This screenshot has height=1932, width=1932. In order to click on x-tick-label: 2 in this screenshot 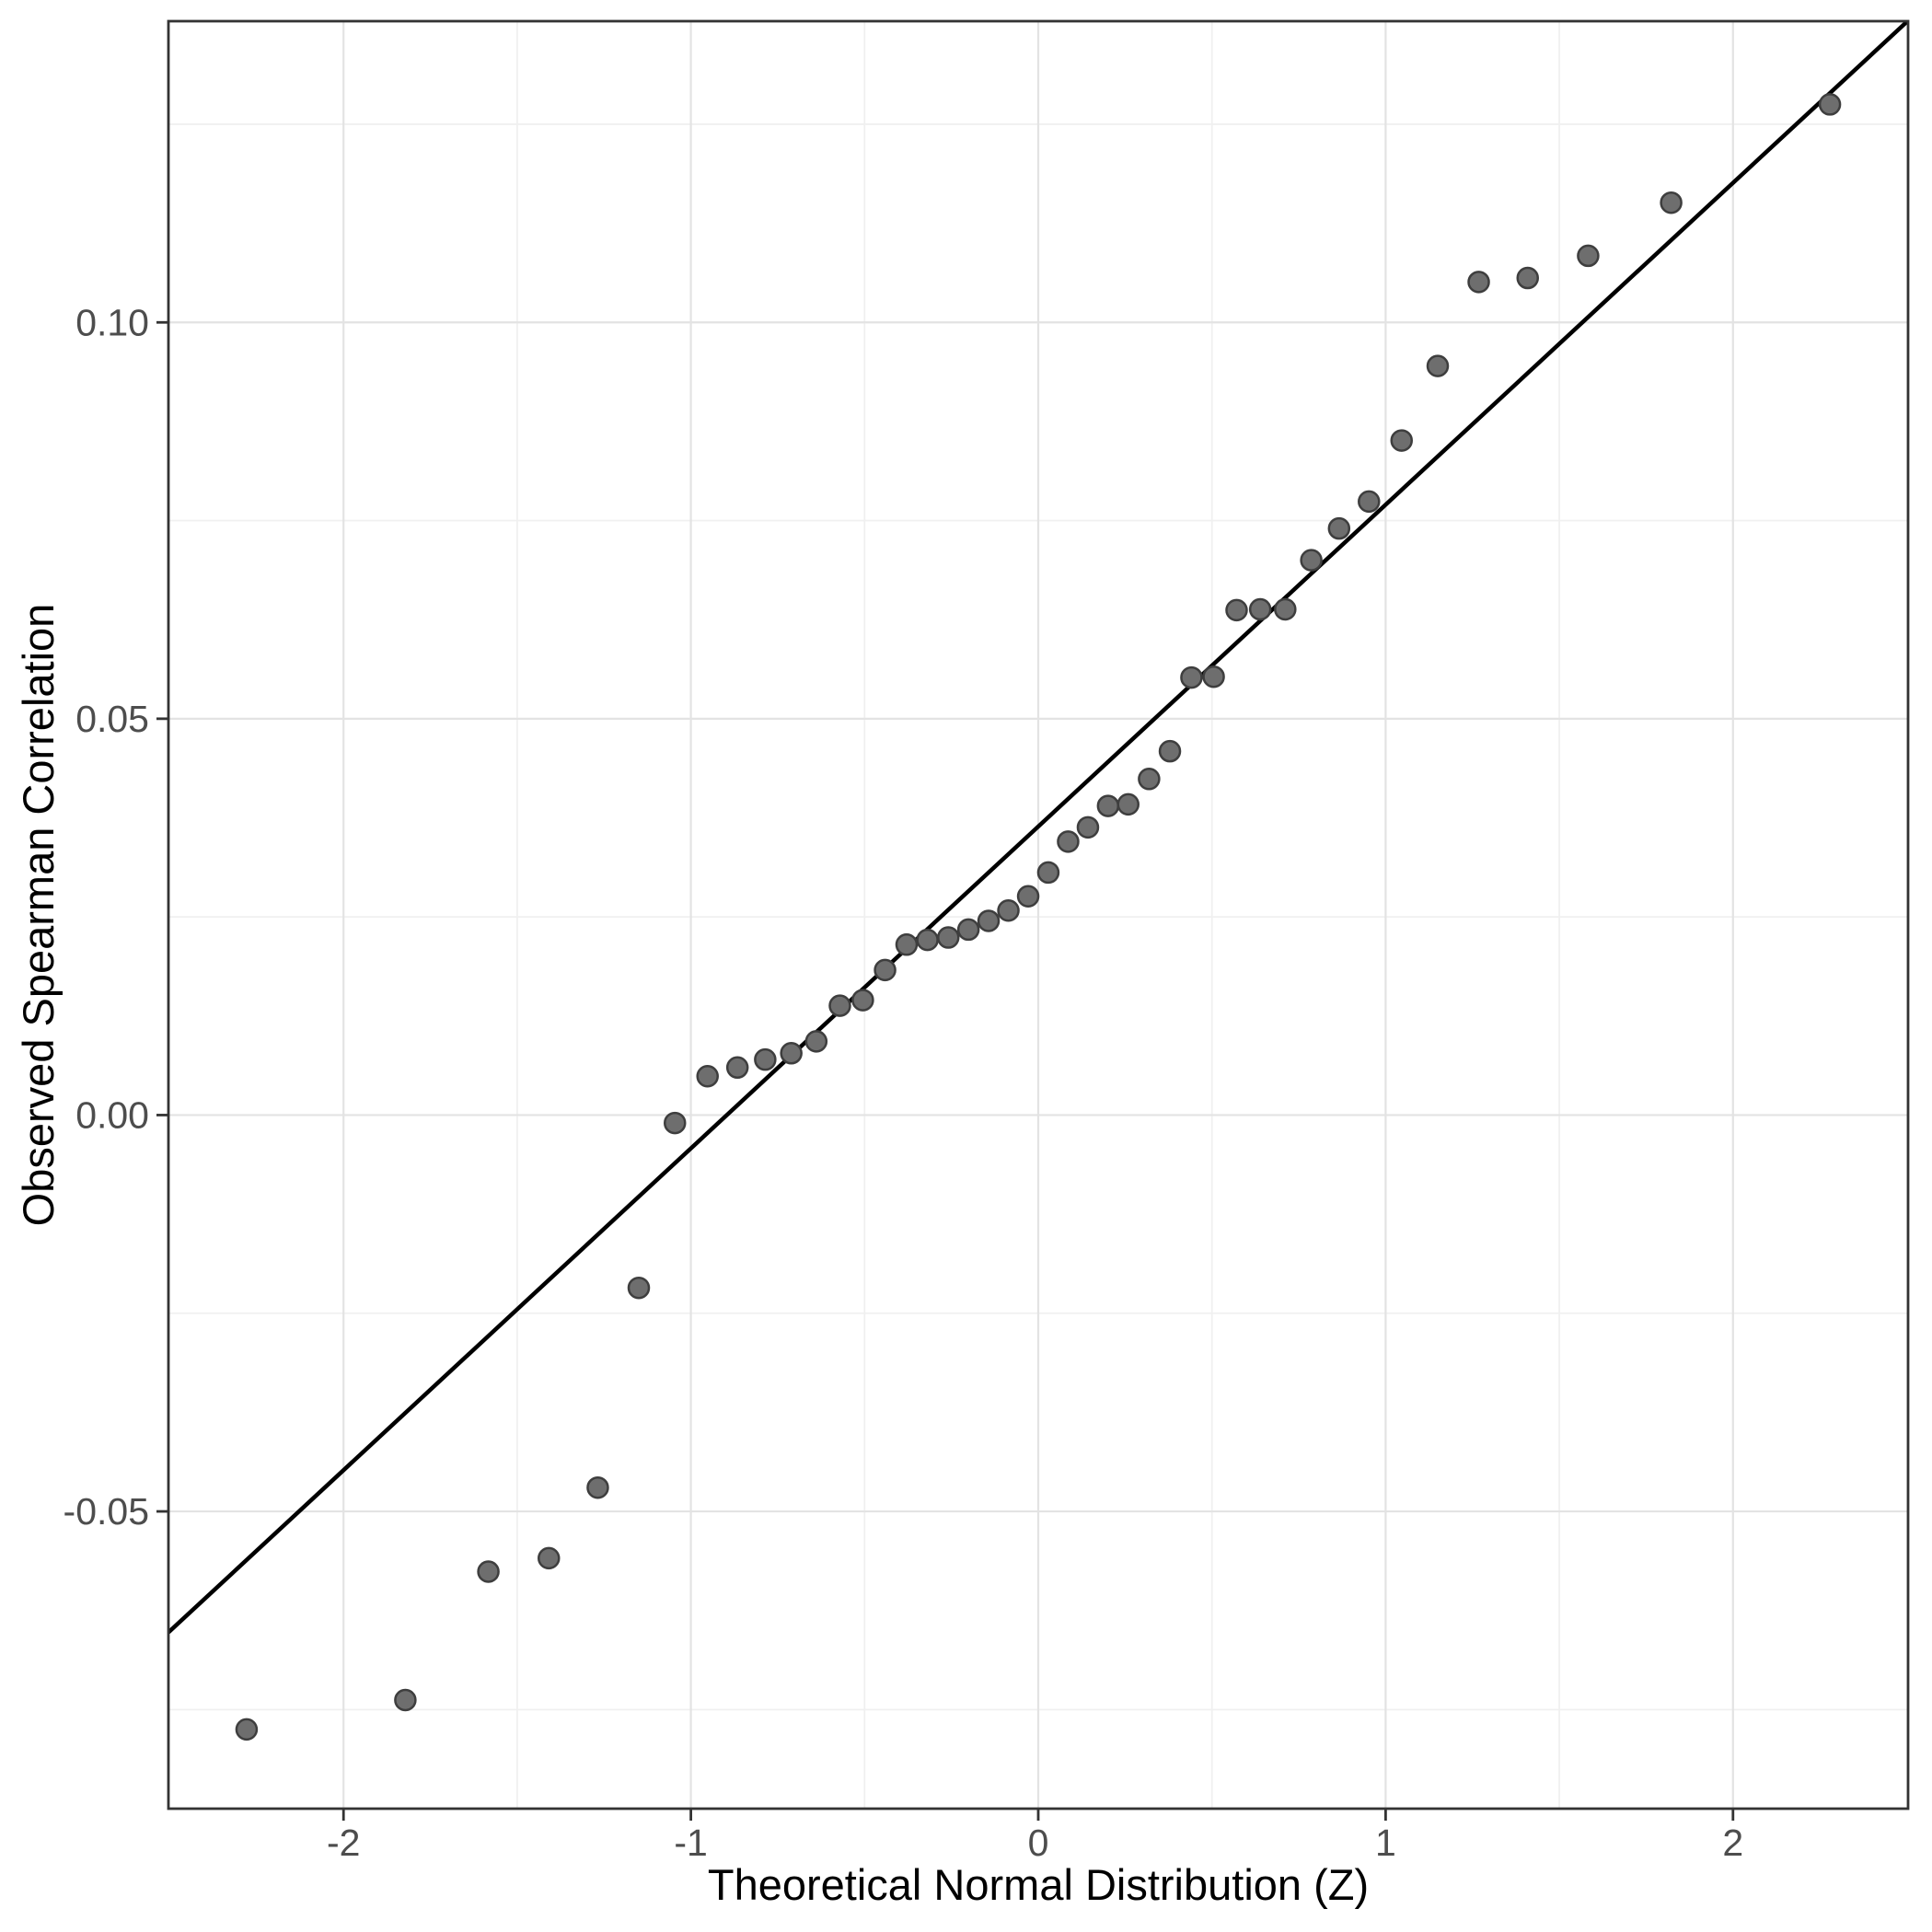, I will do `click(1733, 1843)`.